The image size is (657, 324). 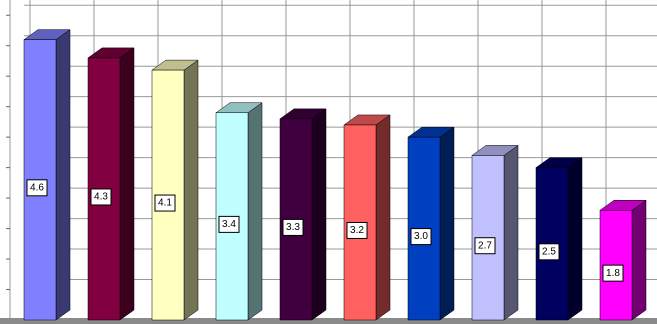 I want to click on data-label: 3.4, so click(x=229, y=224).